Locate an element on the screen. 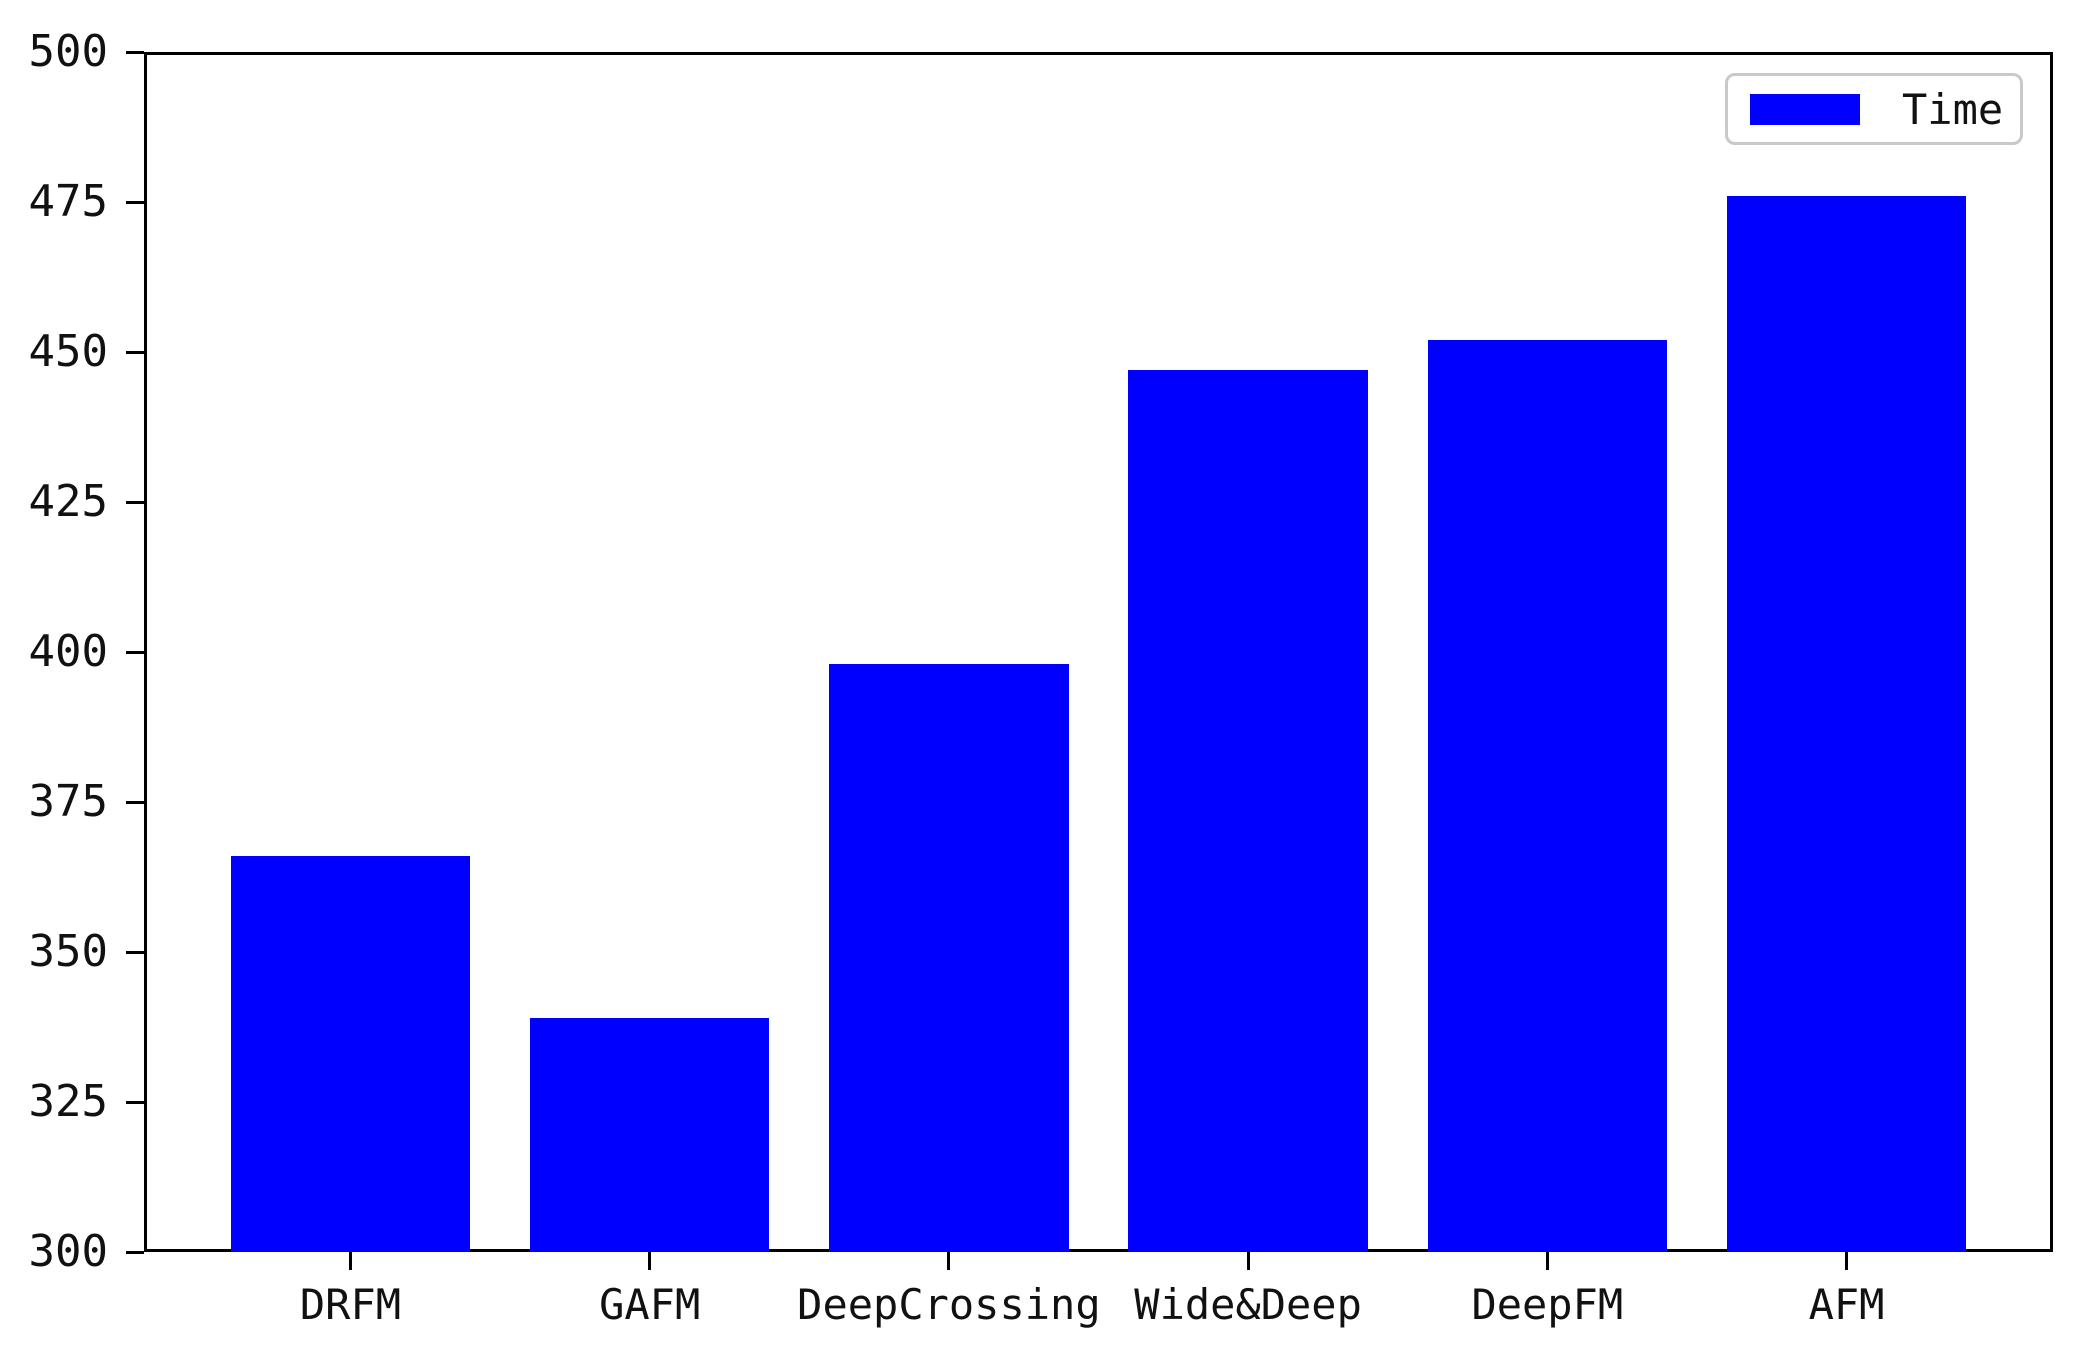  y-axis-line is located at coordinates (145, 652).